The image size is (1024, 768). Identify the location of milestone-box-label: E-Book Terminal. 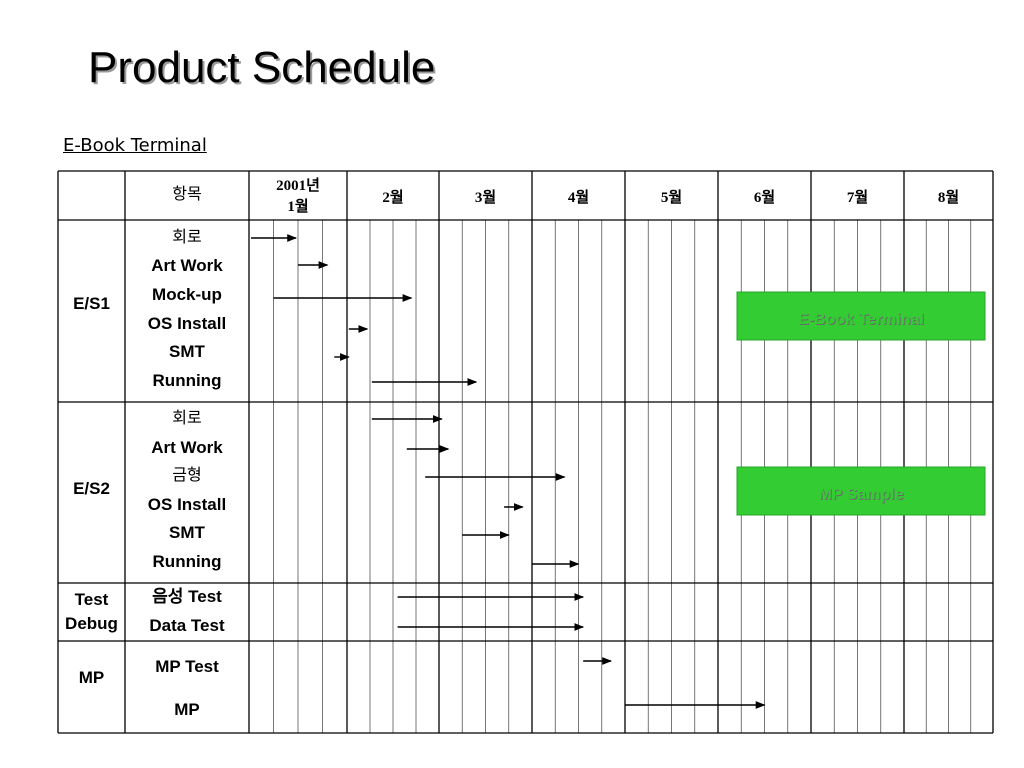
(861, 319).